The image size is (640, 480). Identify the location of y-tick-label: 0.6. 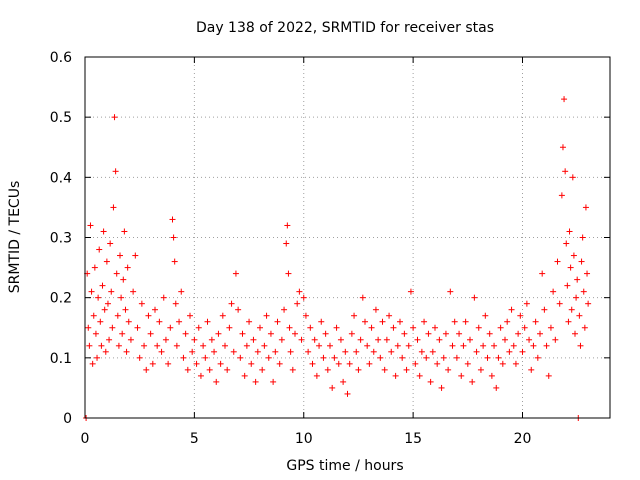
(61, 58).